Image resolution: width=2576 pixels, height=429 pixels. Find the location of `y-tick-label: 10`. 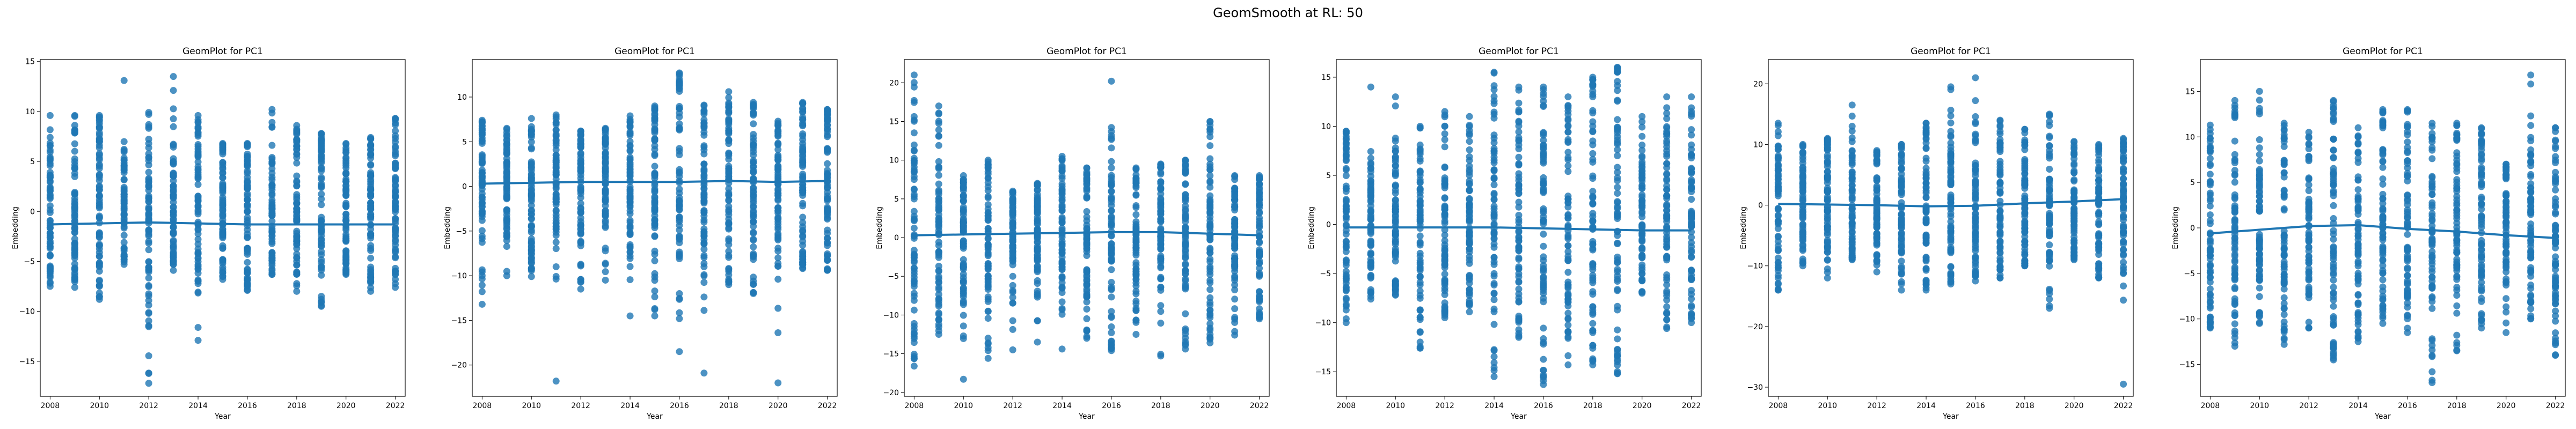

y-tick-label: 10 is located at coordinates (462, 97).